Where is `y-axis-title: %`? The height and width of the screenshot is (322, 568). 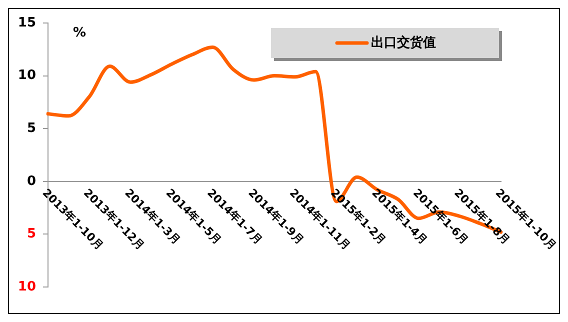 y-axis-title: % is located at coordinates (79, 32).